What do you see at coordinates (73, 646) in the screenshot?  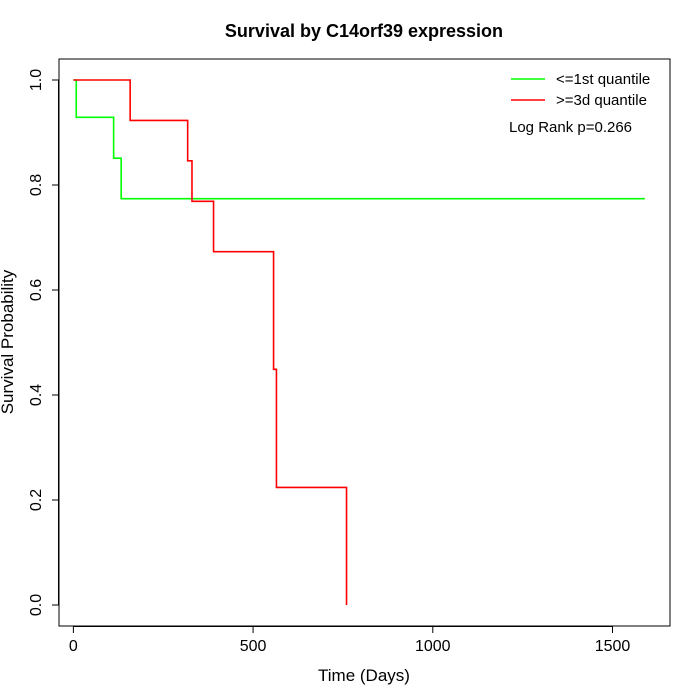 I see `x-tick-label: 0` at bounding box center [73, 646].